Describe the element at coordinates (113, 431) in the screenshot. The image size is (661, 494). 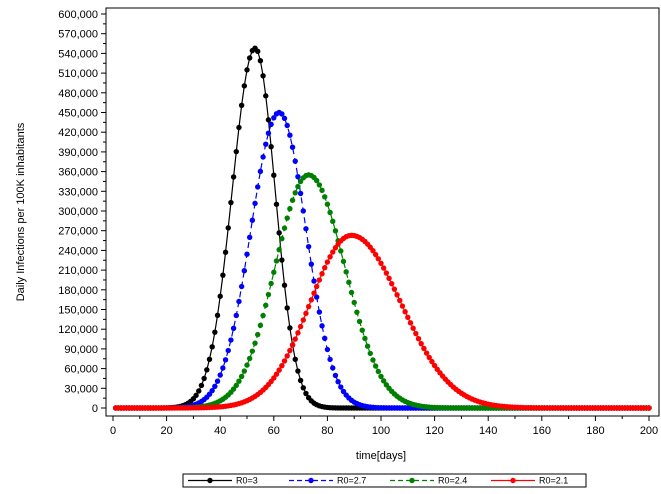
I see `x-tick-label: 0` at that location.